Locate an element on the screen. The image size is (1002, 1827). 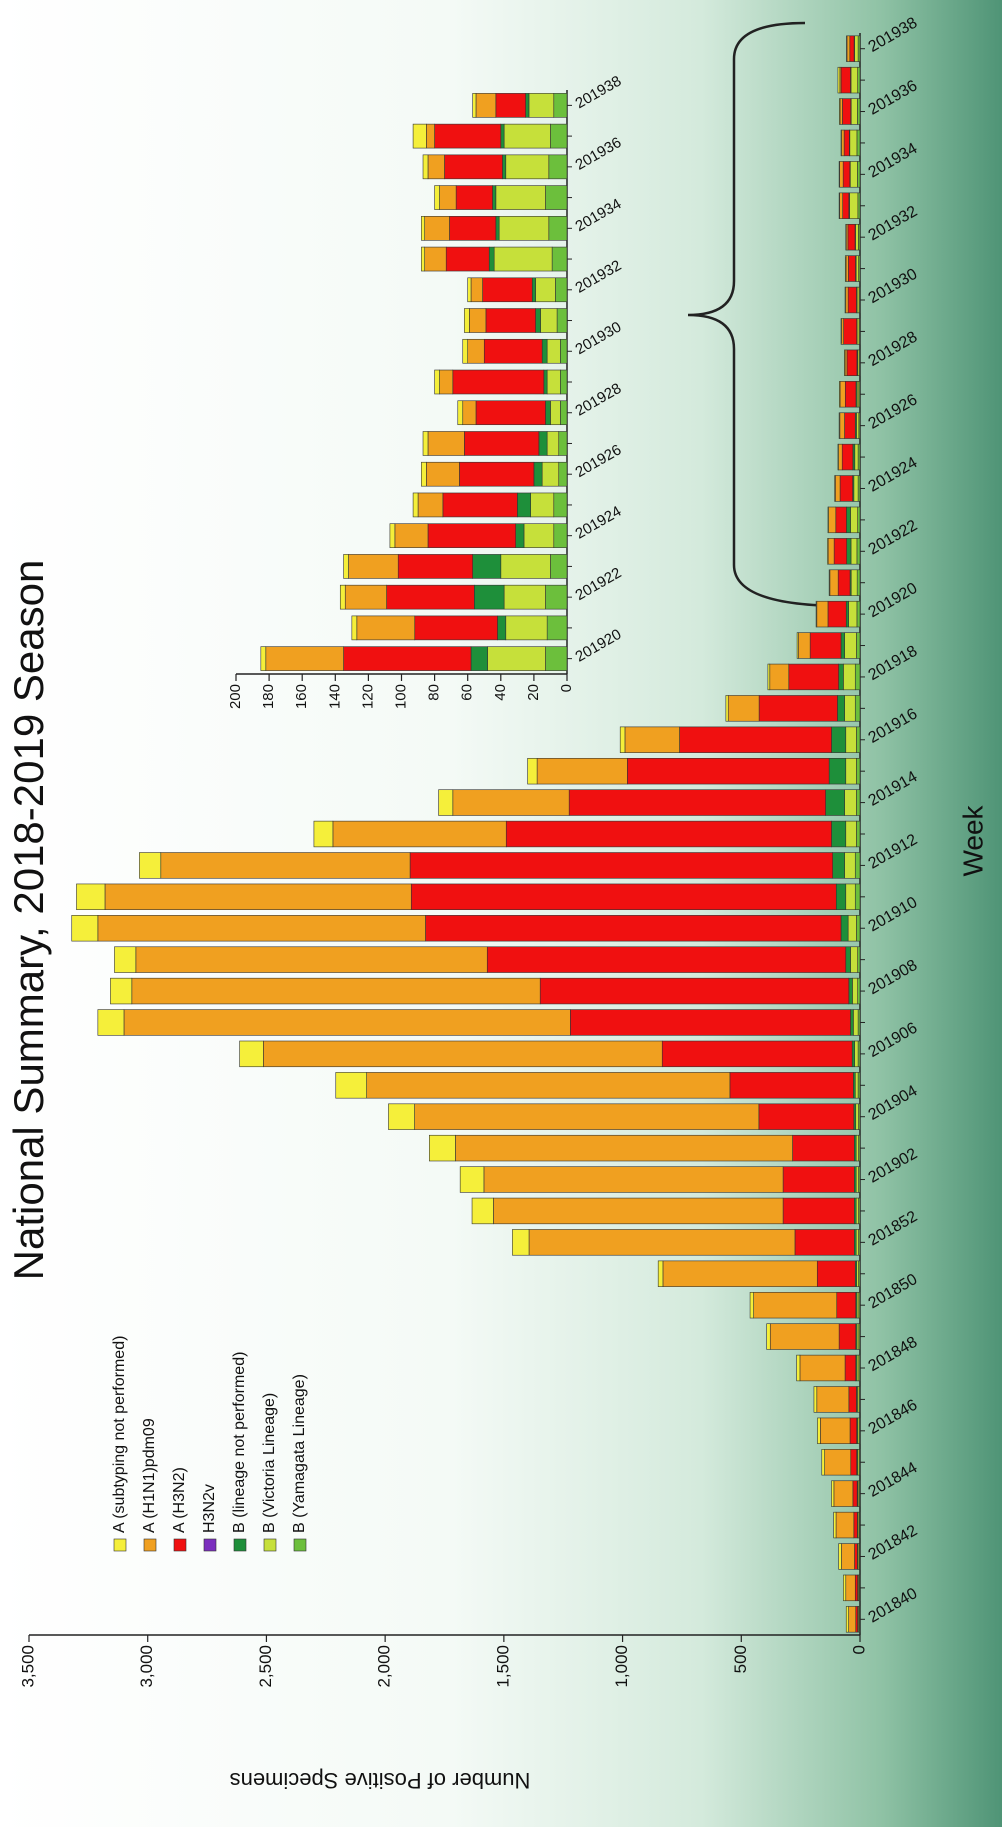
y-tick-label: 3,500 is located at coordinates (27, 1666).